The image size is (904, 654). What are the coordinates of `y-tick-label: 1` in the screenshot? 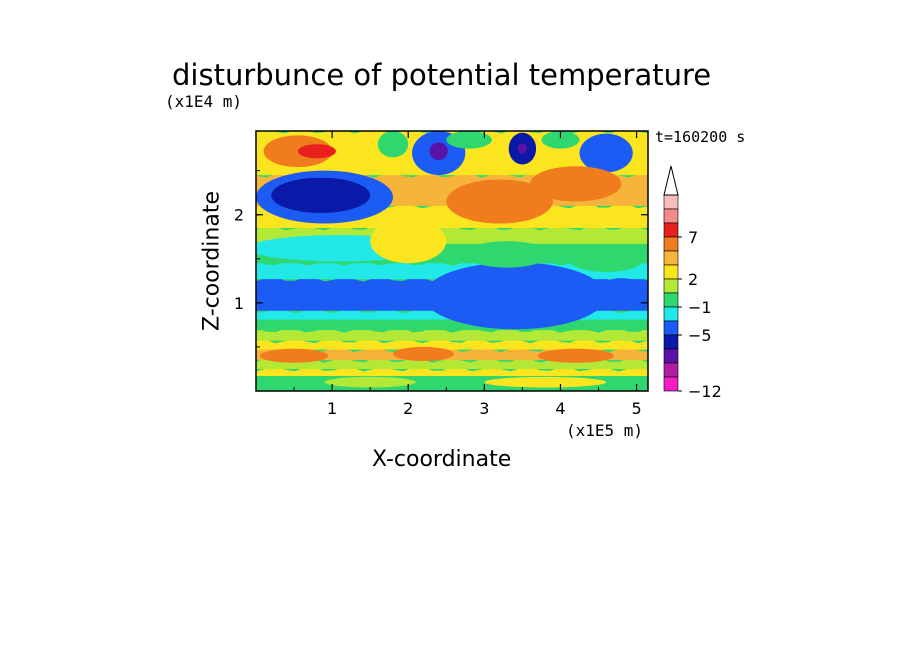 It's located at (239, 303).